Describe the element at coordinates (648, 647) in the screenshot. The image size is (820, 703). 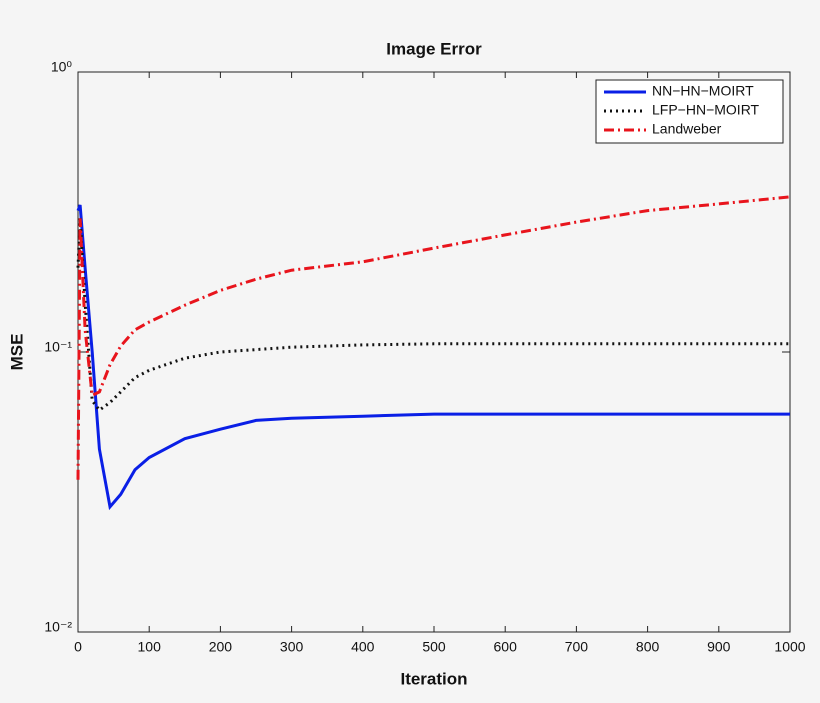
I see `x-tick-label: 800` at that location.